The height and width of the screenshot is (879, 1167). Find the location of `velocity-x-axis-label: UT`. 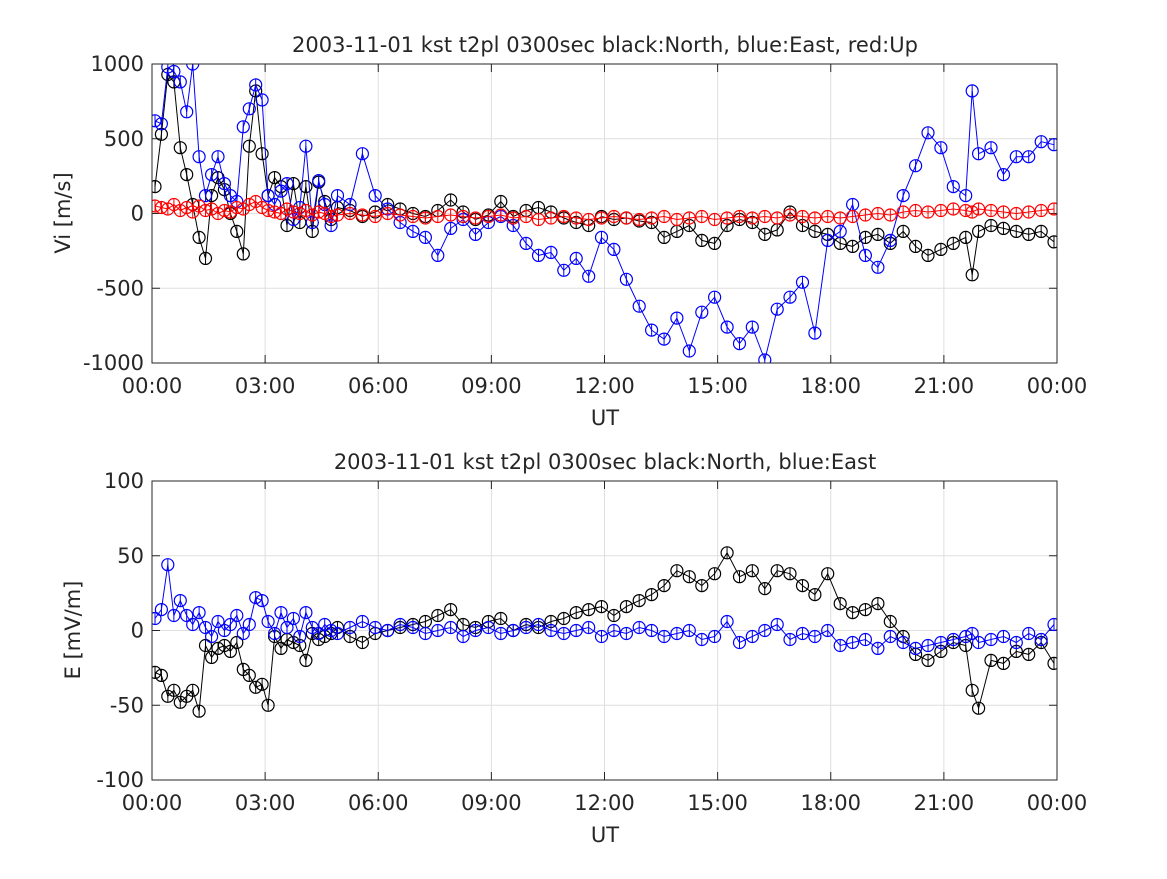

velocity-x-axis-label: UT is located at coordinates (605, 418).